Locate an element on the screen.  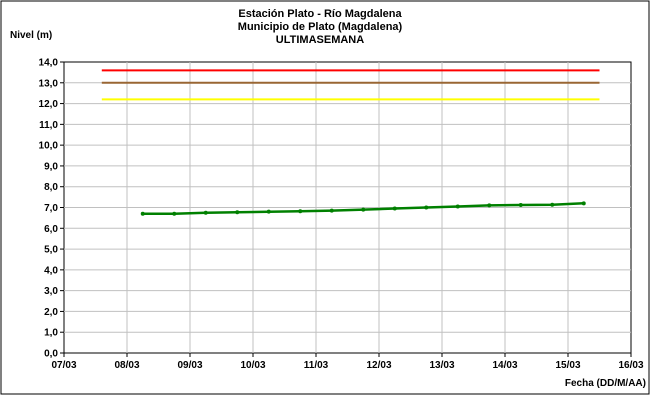
x-tick-label: 12/03 is located at coordinates (378, 365).